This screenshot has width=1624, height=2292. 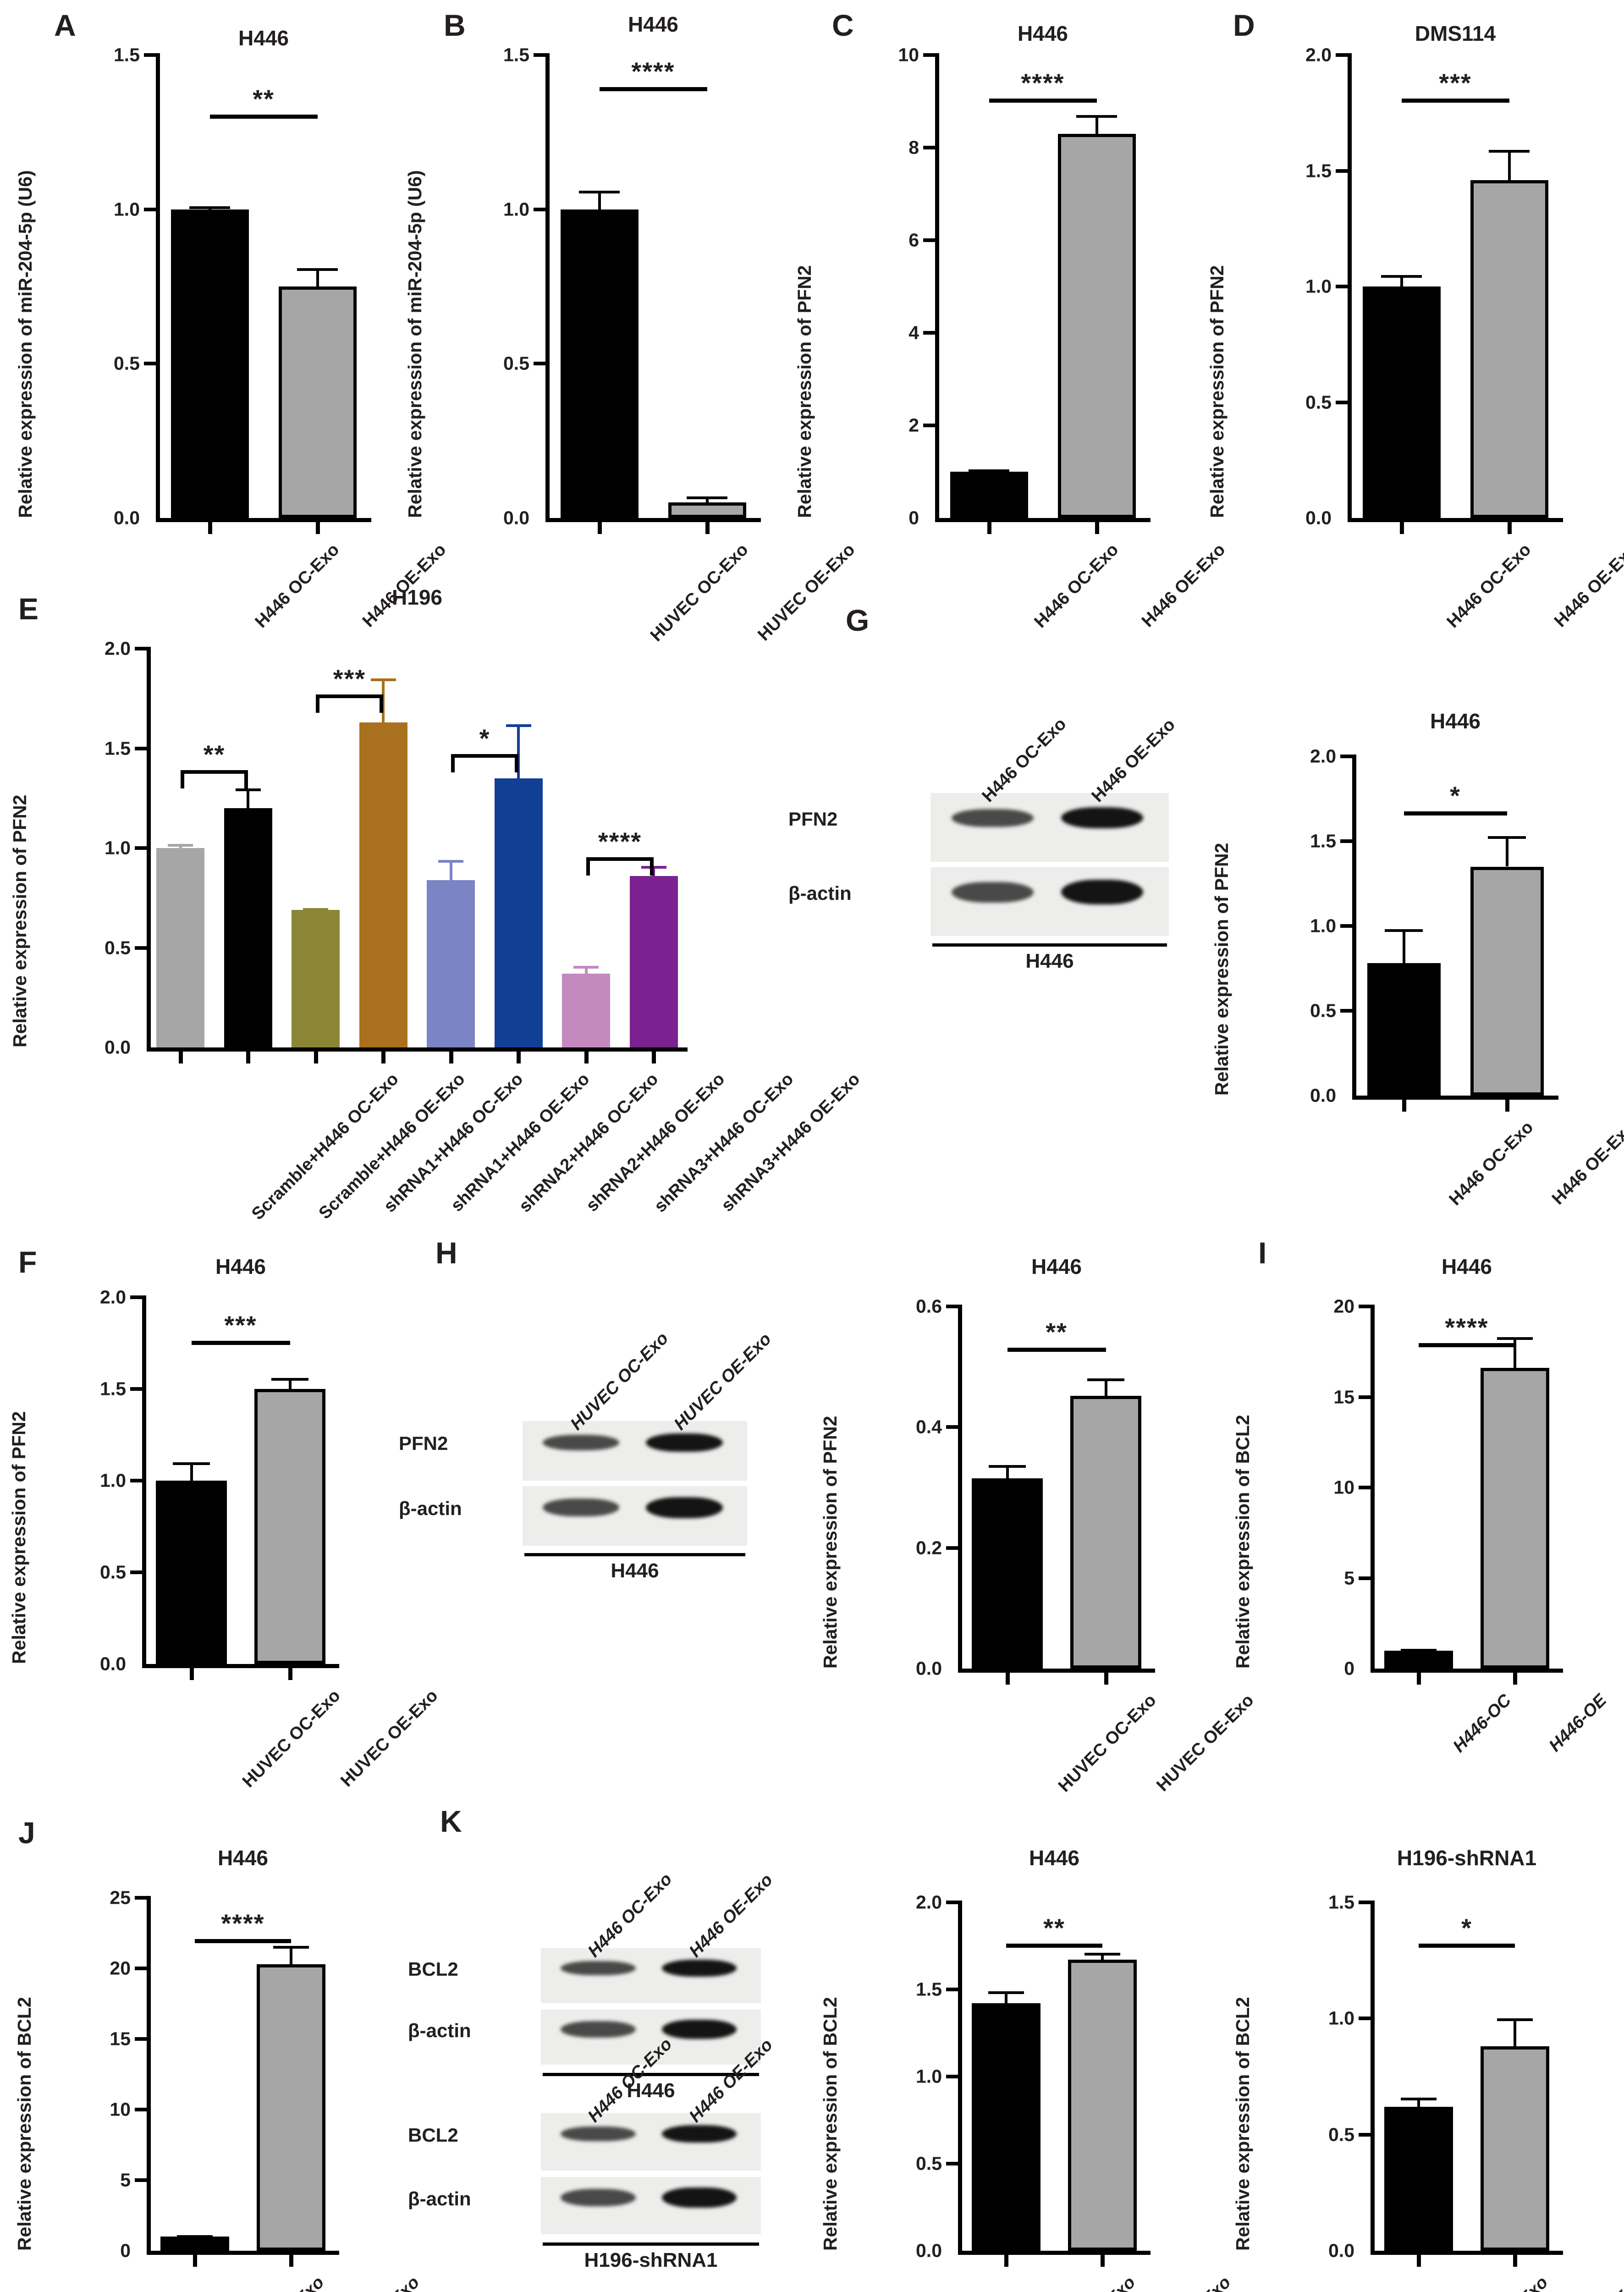 What do you see at coordinates (433, 2135) in the screenshot?
I see `blot-row-label-K2-0: BCL2` at bounding box center [433, 2135].